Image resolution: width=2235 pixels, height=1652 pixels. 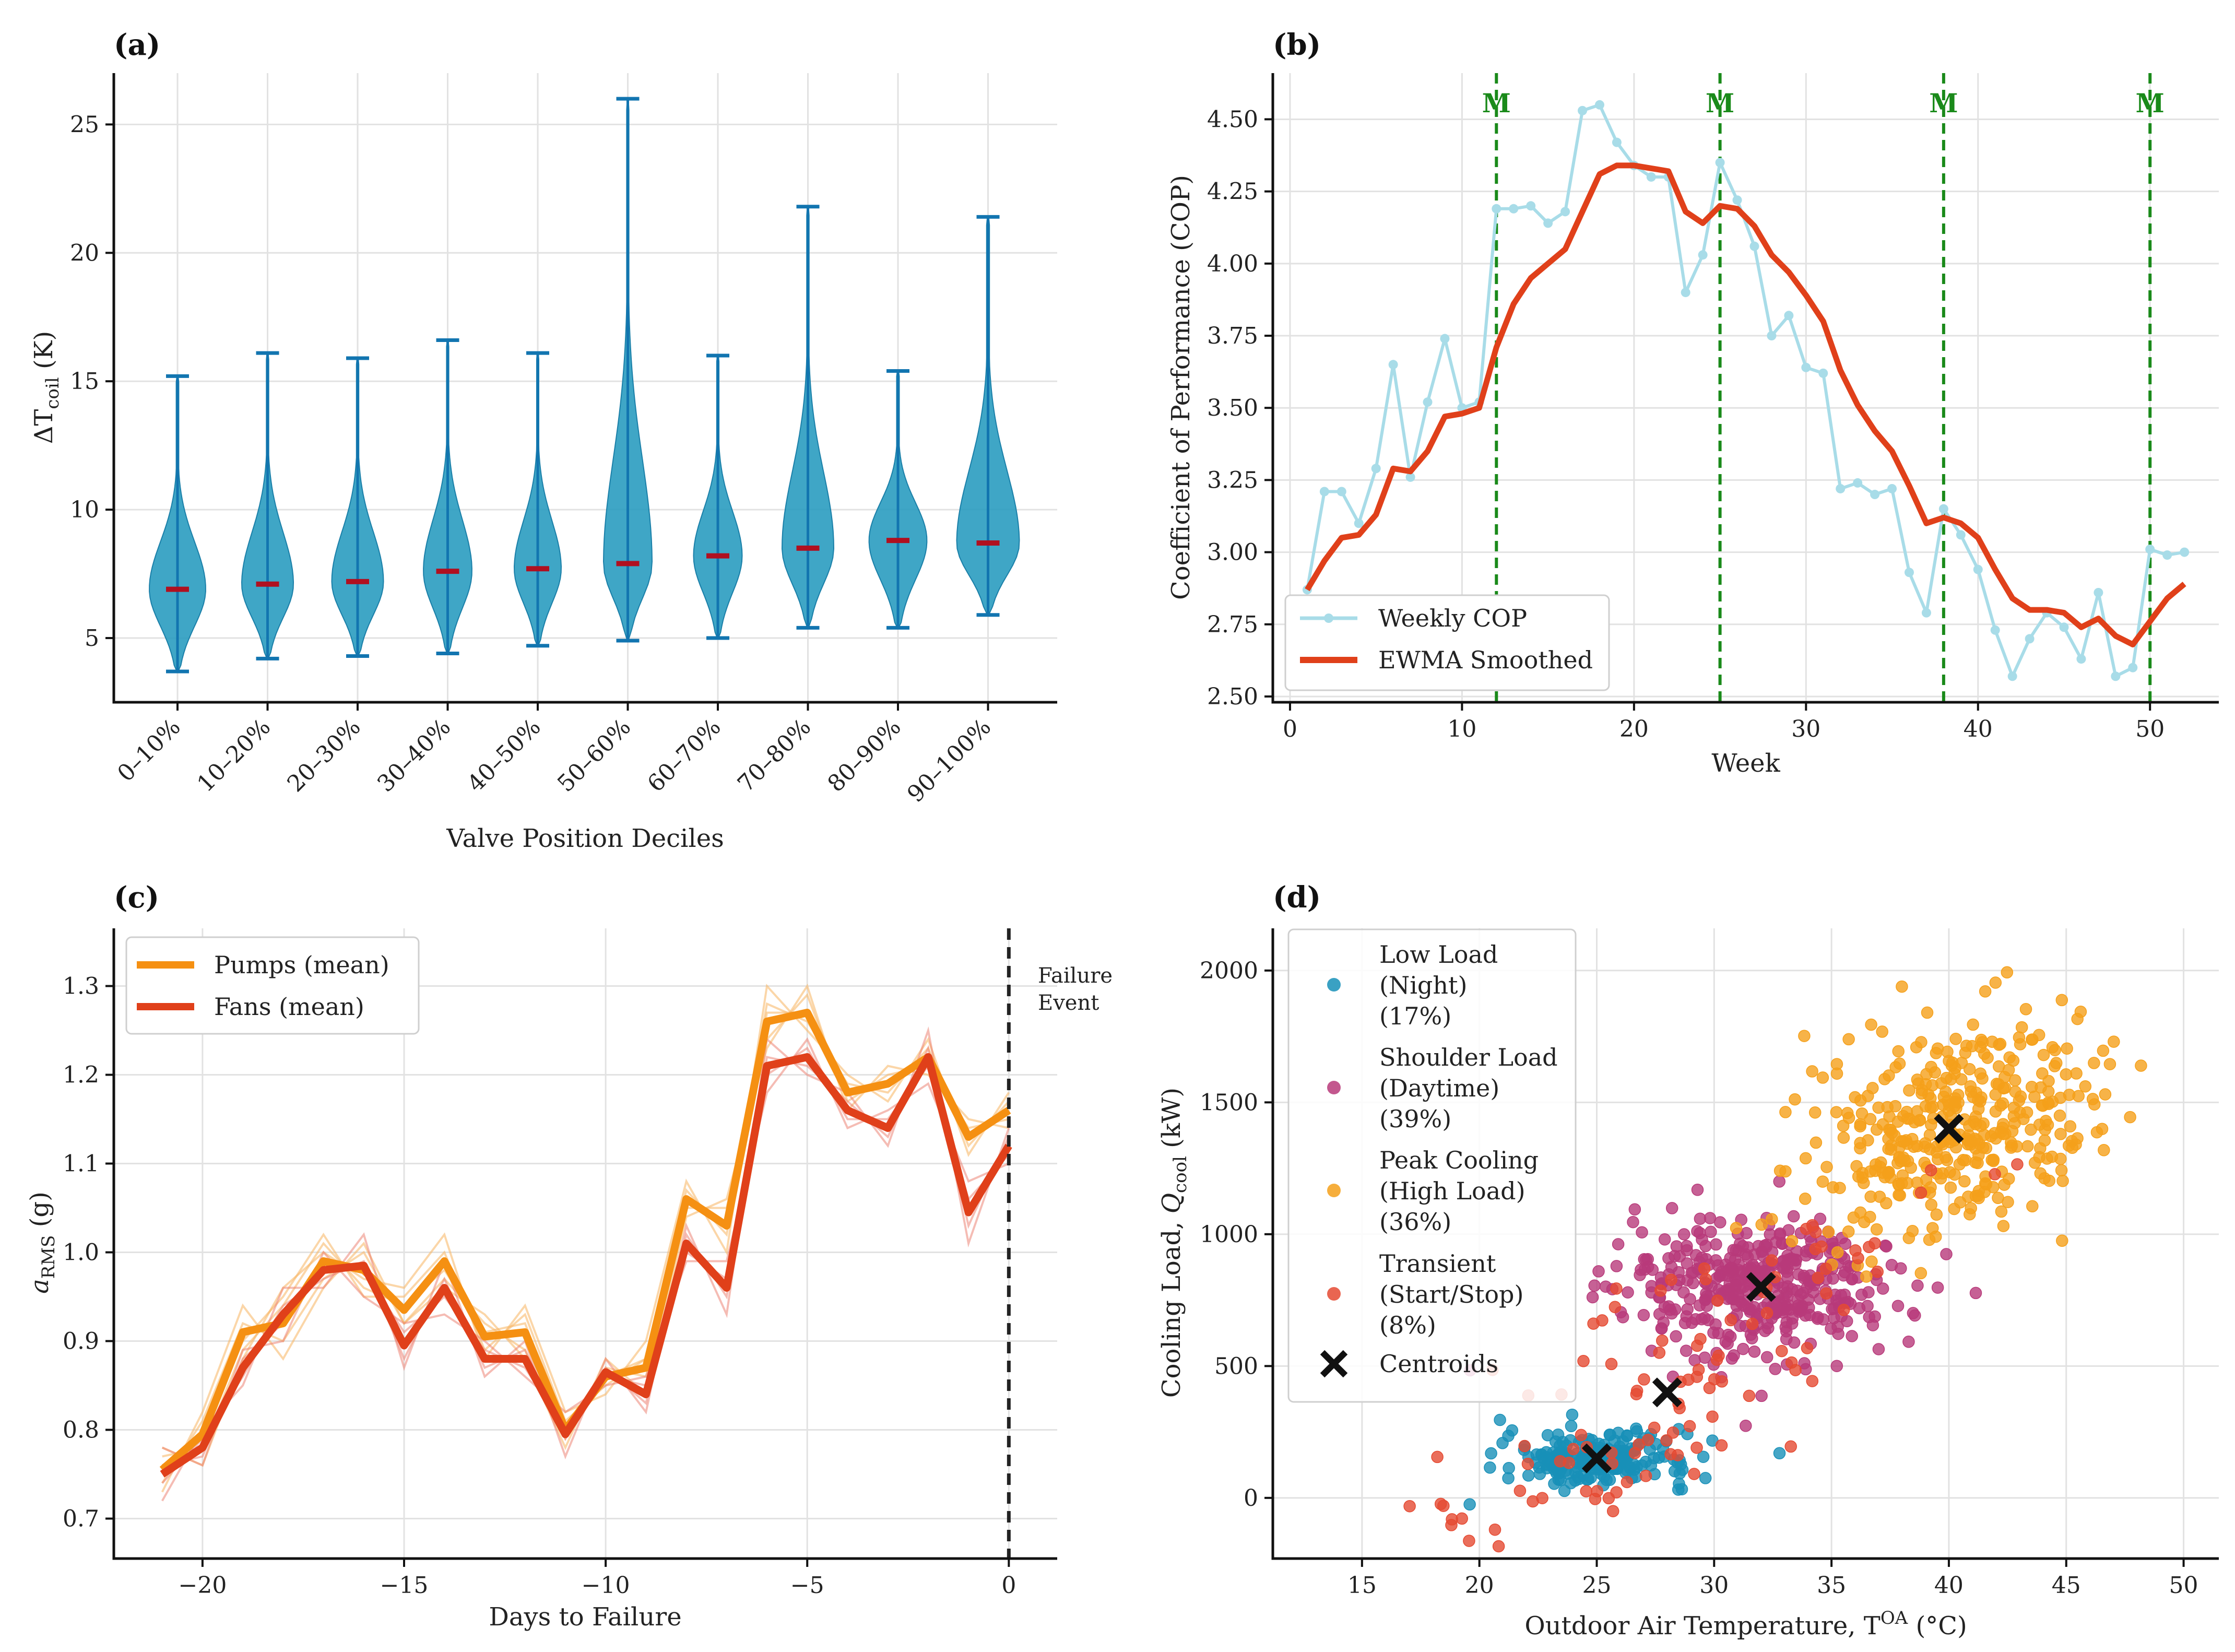 What do you see at coordinates (1181, 388) in the screenshot?
I see `panel-b-ylabel: Coefficient of Performance (COP)` at bounding box center [1181, 388].